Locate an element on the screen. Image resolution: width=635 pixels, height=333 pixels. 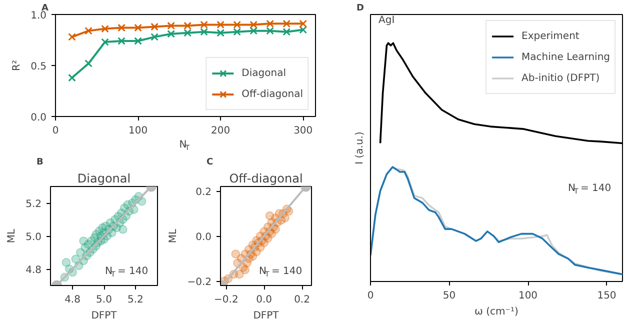
chart-title: Diagonal is located at coordinates (104, 179).